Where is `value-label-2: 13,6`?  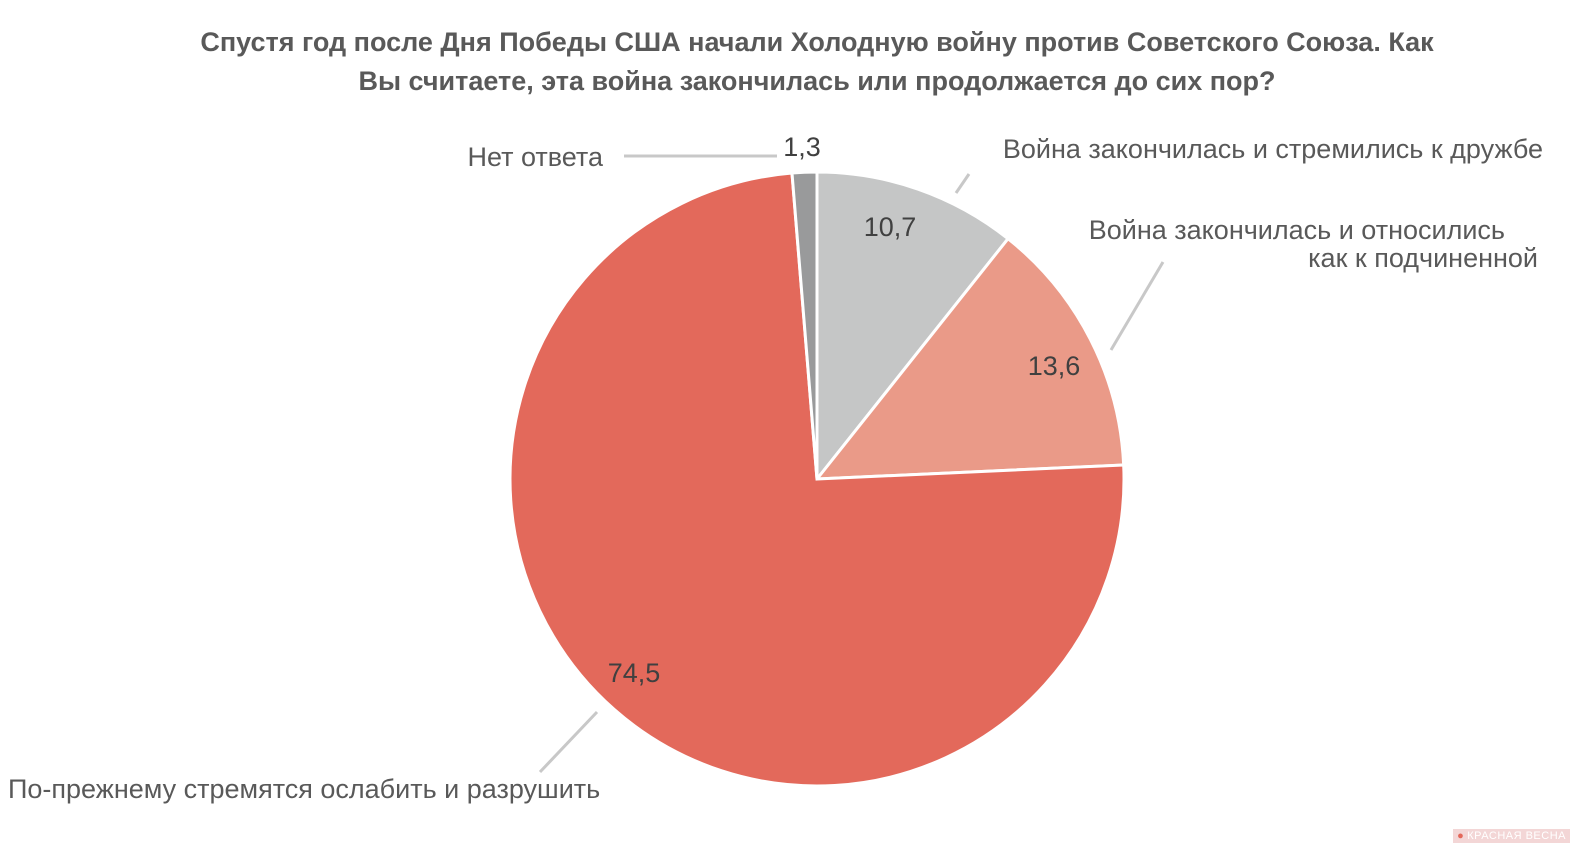 value-label-2: 13,6 is located at coordinates (1054, 366).